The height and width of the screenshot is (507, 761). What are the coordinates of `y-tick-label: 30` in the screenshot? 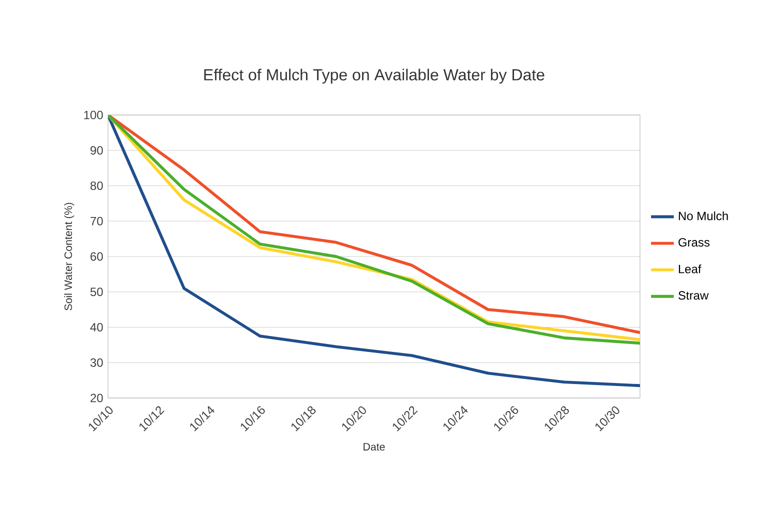 It's located at (96, 362).